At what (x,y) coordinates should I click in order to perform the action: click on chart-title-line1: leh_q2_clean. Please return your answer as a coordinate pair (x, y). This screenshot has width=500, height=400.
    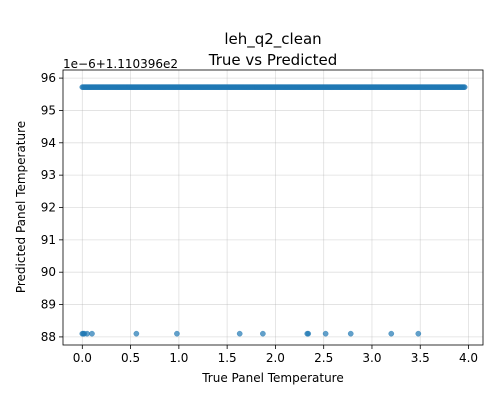
    Looking at the image, I should click on (272, 39).